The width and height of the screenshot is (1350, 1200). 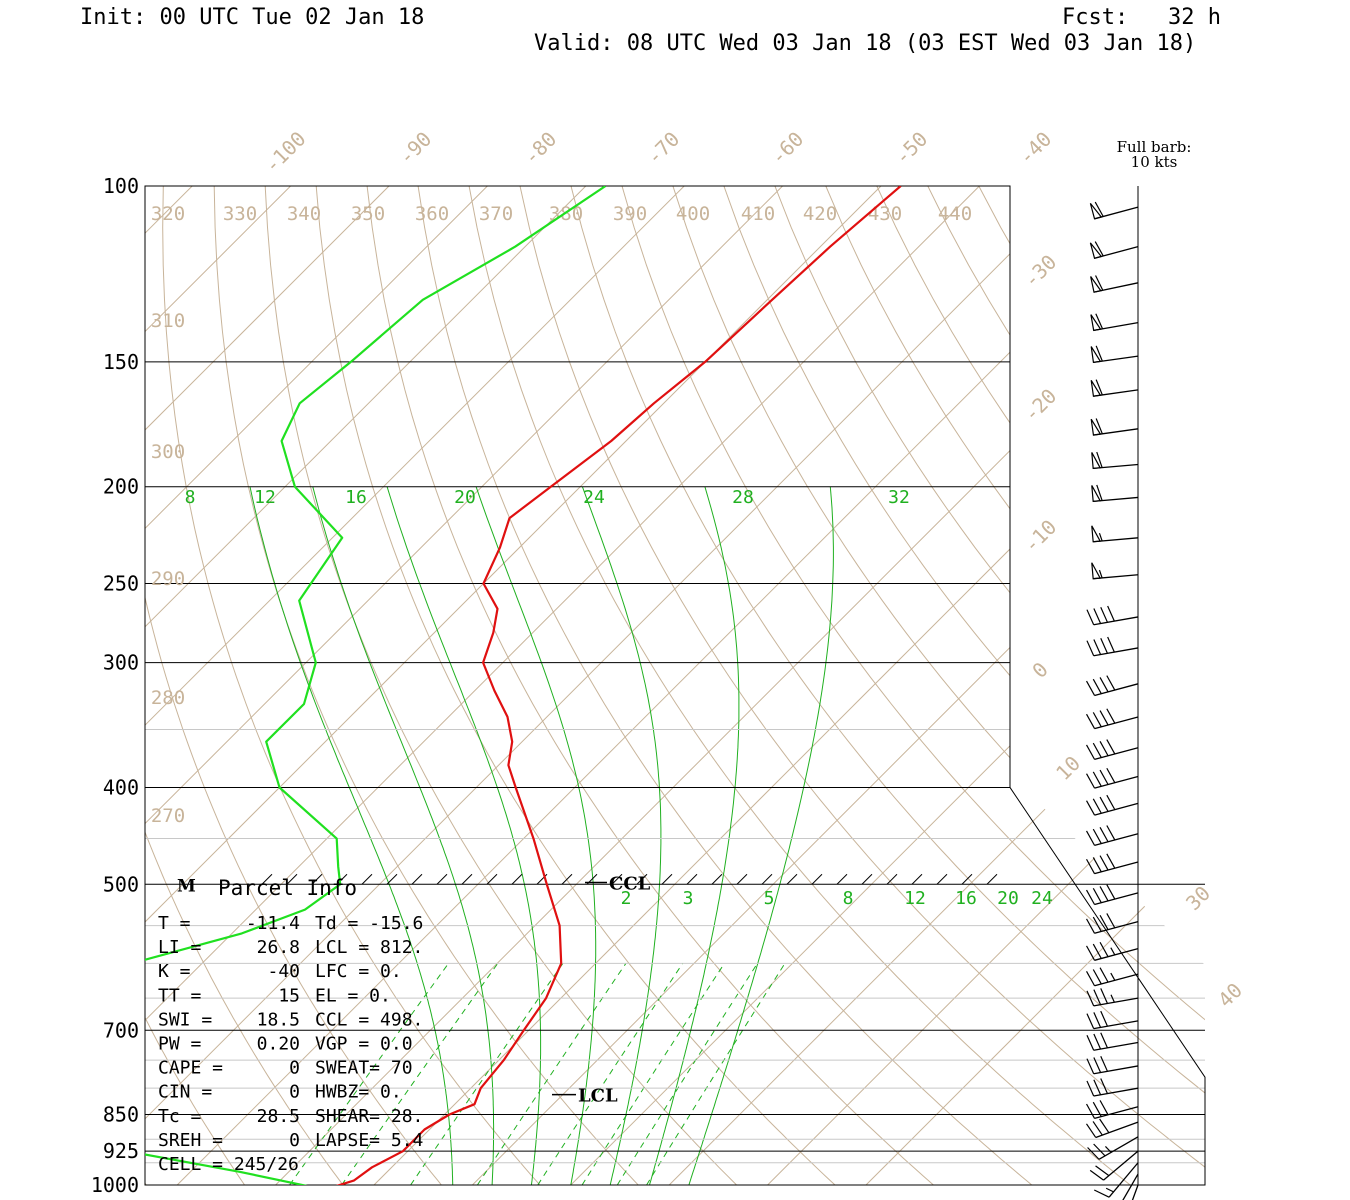 What do you see at coordinates (121, 884) in the screenshot?
I see `pressure-label-500: 500` at bounding box center [121, 884].